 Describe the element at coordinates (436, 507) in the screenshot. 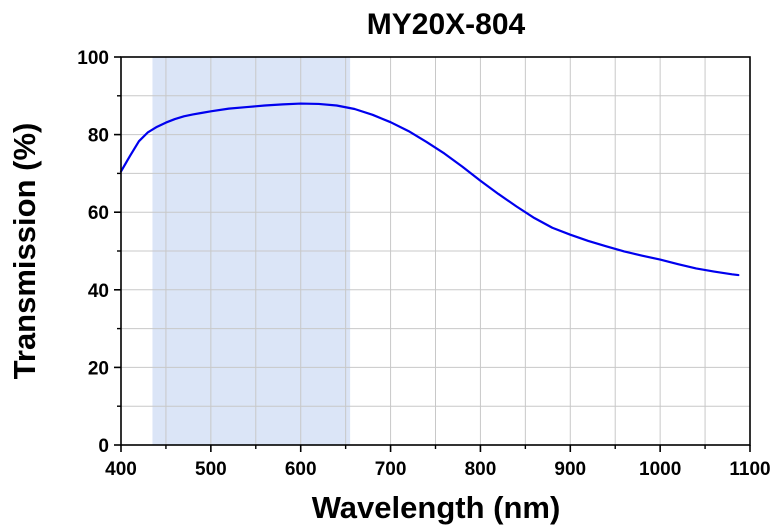

I see `x-axis-label: Wavelength (nm)` at that location.